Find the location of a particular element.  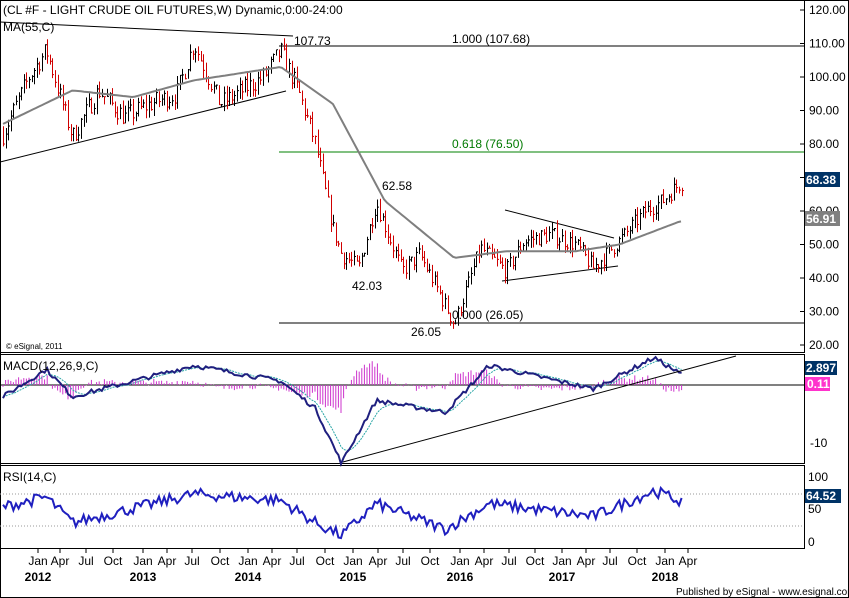

rsi-value-tag is located at coordinates (823, 496).